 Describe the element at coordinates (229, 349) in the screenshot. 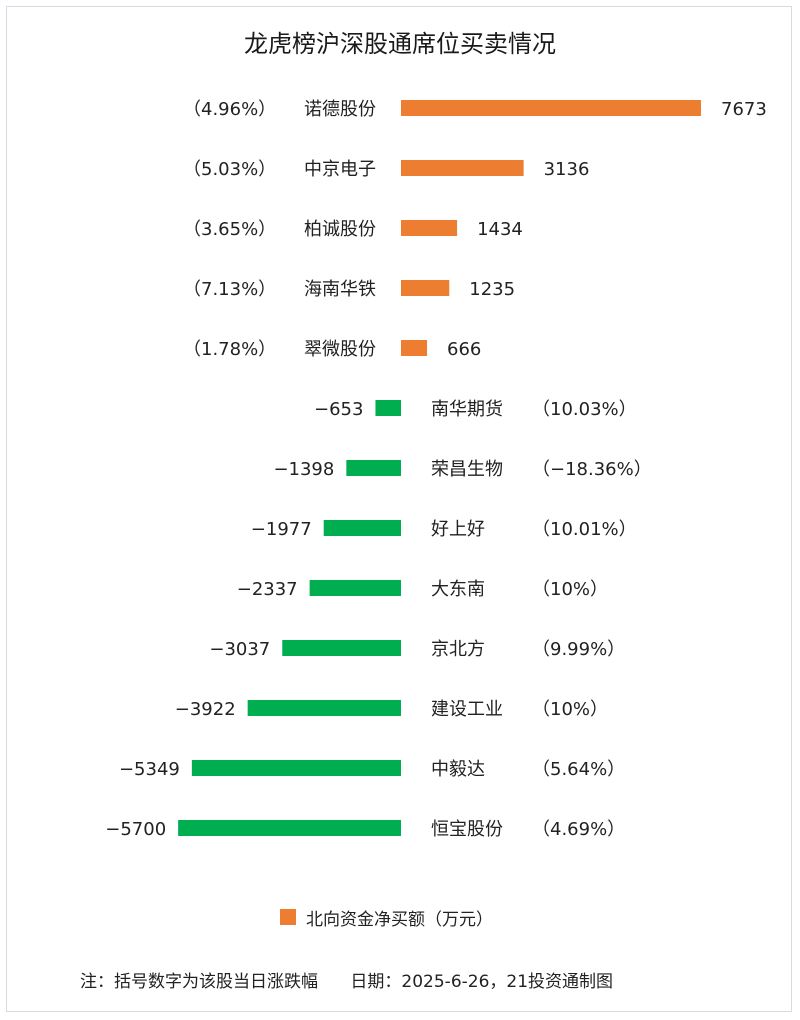

I see `change-label: （1.78%）` at that location.